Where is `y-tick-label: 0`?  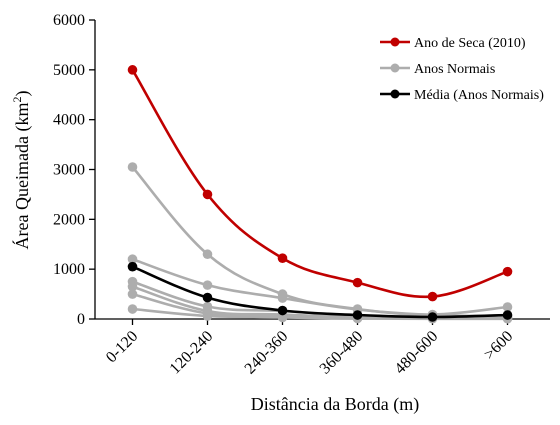
y-tick-label: 0 is located at coordinates (81, 319).